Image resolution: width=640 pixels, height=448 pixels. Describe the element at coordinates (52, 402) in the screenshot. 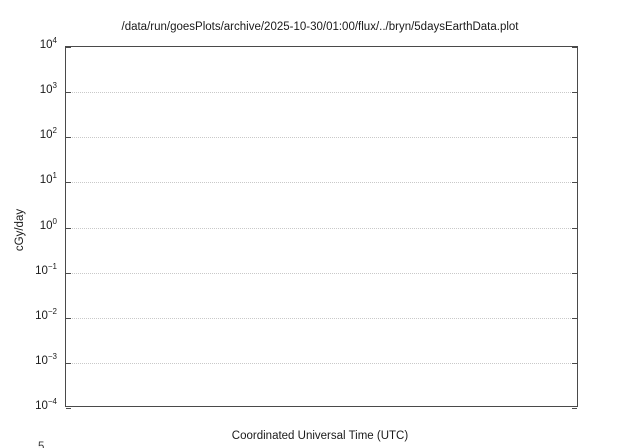

I see `y-tick-exponent: −4` at that location.